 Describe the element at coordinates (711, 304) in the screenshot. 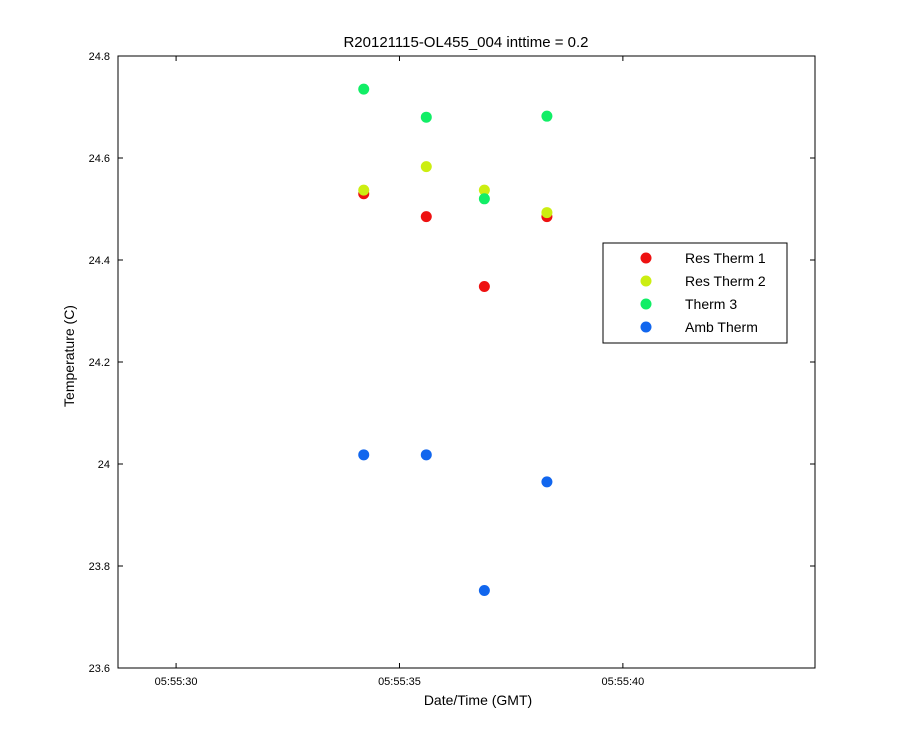

I see `legend-label: Therm 3` at that location.